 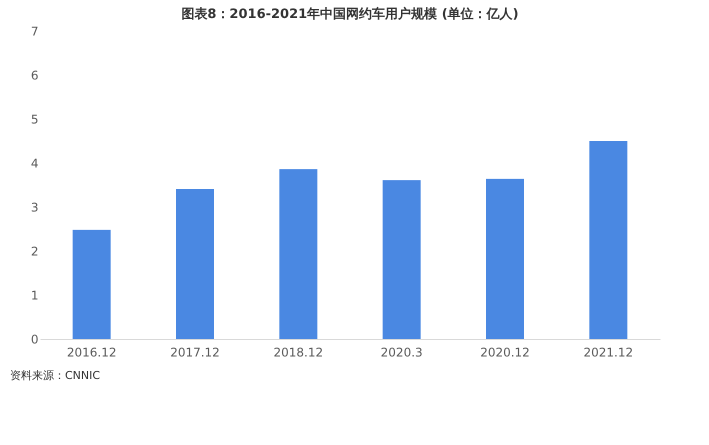 What do you see at coordinates (609, 353) in the screenshot?
I see `x-tick-label: 2021.12` at bounding box center [609, 353].